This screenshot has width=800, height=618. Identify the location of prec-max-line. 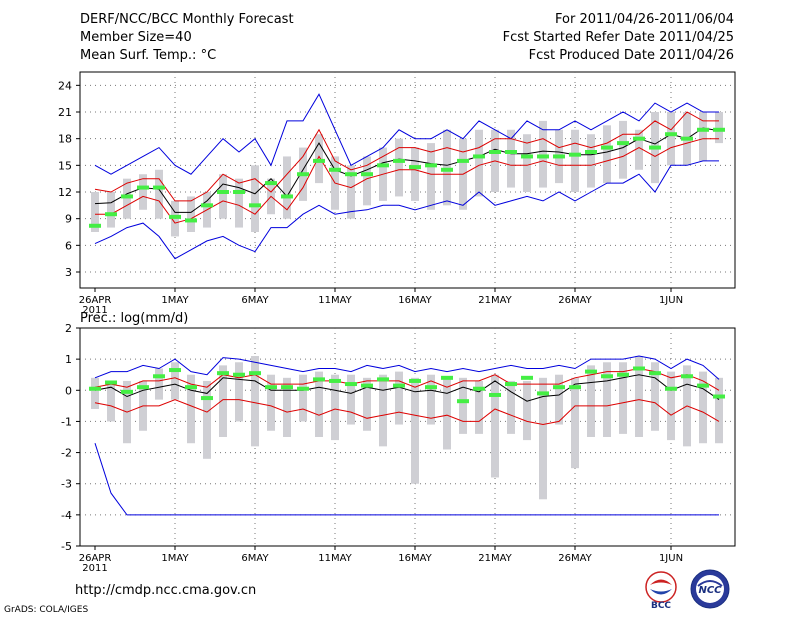
(407, 367).